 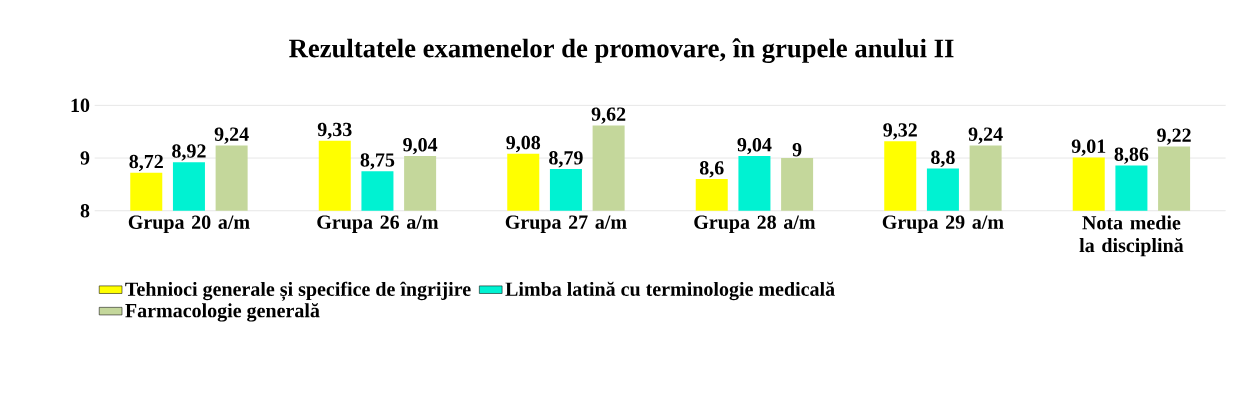 I want to click on legend-label: Farmacologie generală, so click(x=222, y=312).